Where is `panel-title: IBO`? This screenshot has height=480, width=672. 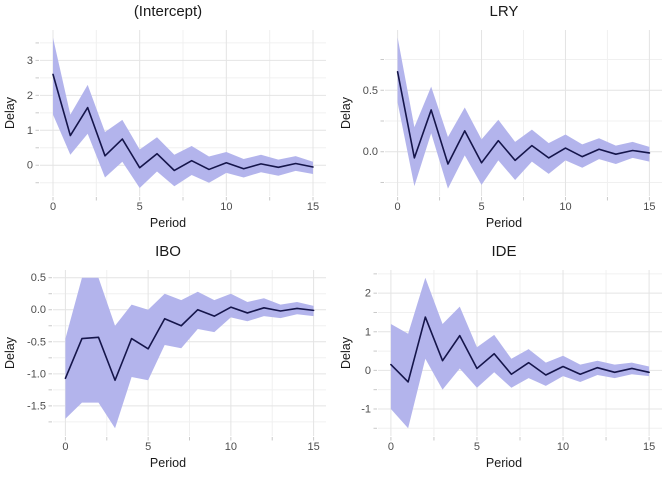 panel-title: IBO is located at coordinates (168, 251).